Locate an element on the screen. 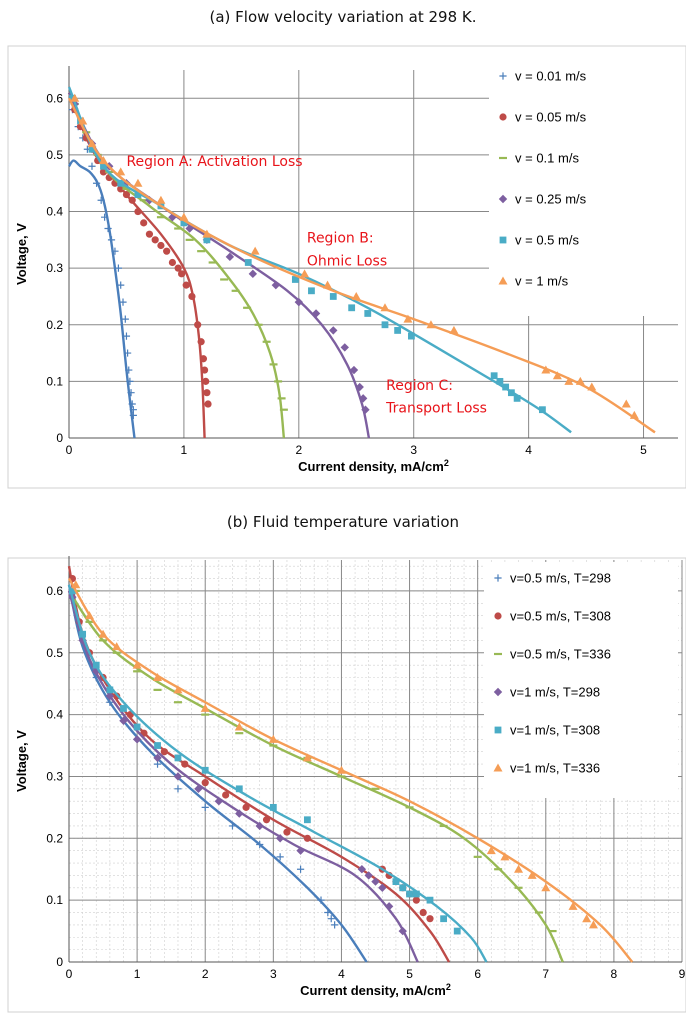  x-tick-label: 7 is located at coordinates (545, 974).